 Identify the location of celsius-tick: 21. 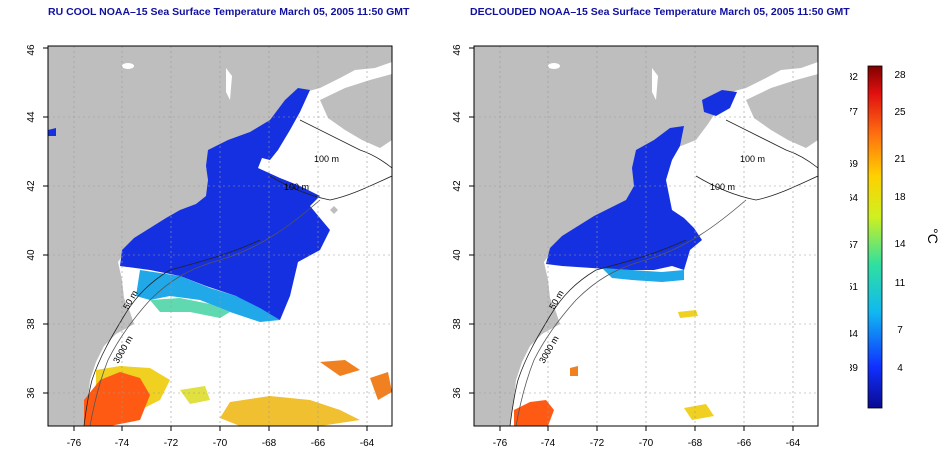
(900, 159).